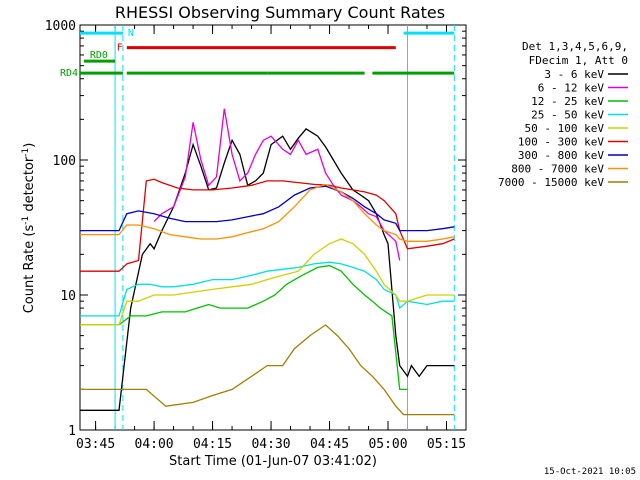  I want to click on segment-label: RD4, so click(69, 73).